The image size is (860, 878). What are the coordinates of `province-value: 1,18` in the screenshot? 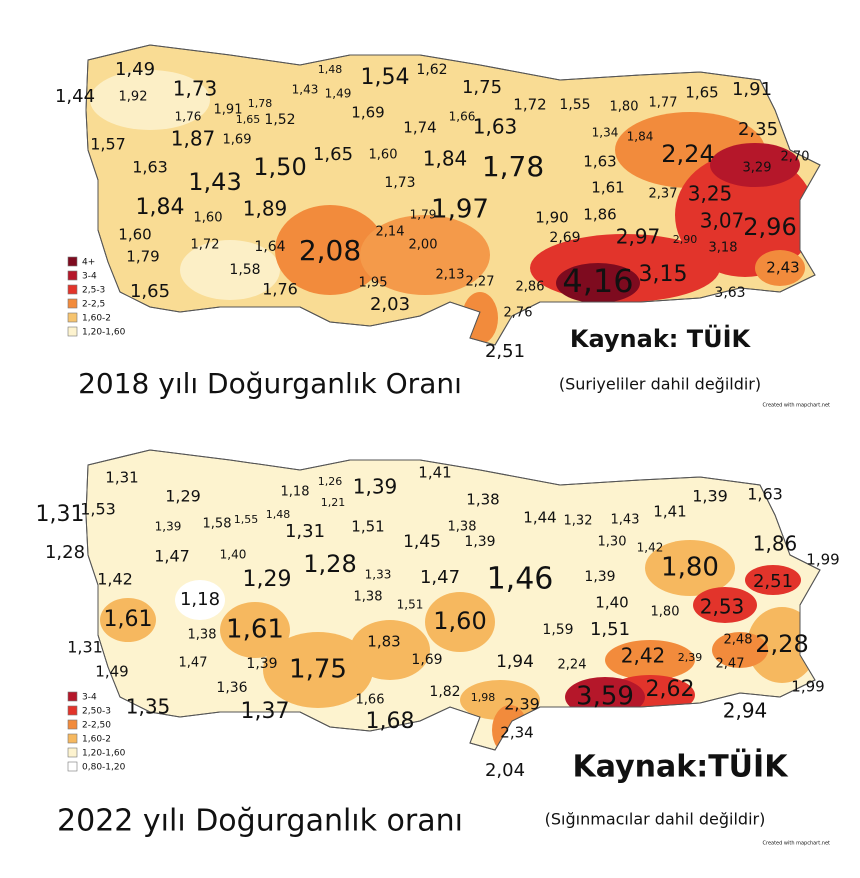 It's located at (295, 492).